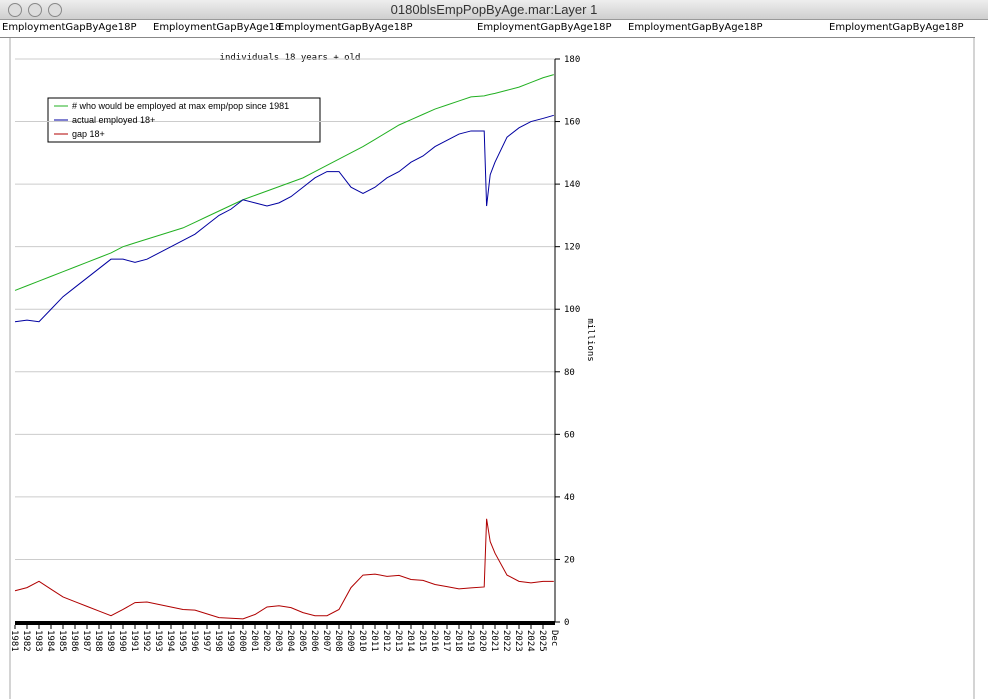 This screenshot has width=988, height=699. I want to click on y-tick-label: 40, so click(569, 498).